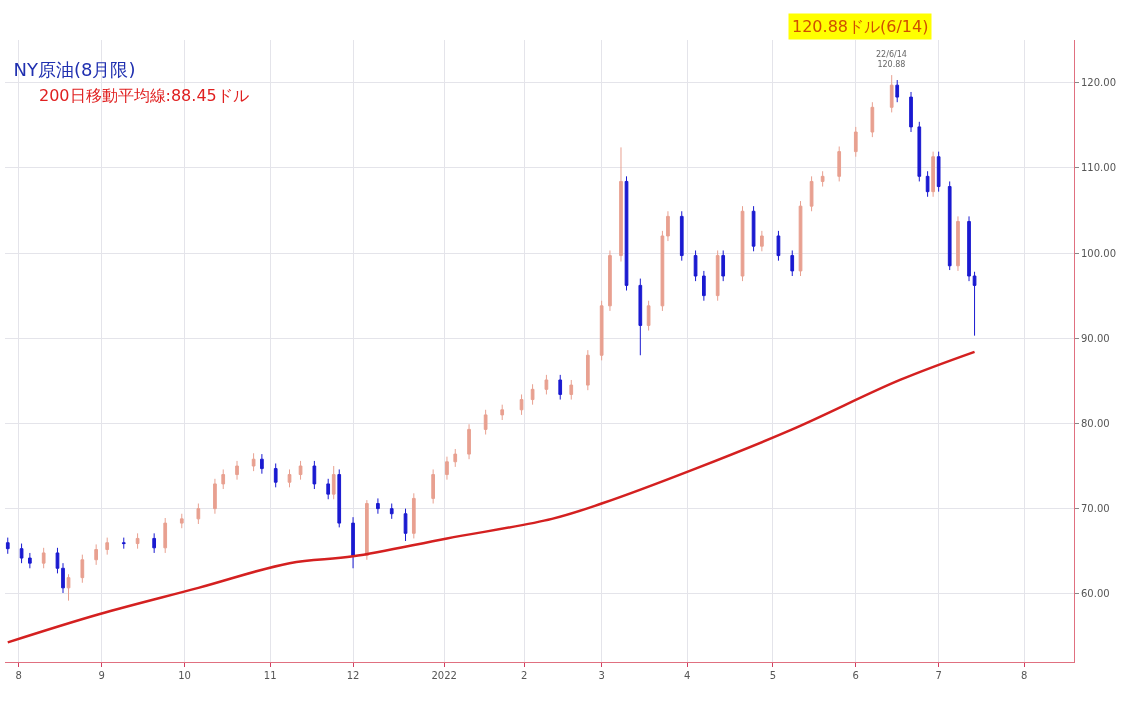  What do you see at coordinates (1095, 594) in the screenshot?
I see `y-tick-label: 60.00` at bounding box center [1095, 594].